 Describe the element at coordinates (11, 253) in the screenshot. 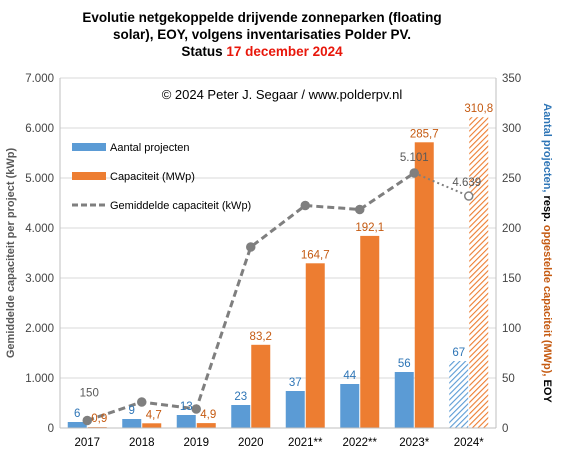

I see `y-axis-left-label: Gemiddelde capaciteit per project (kWp)` at that location.